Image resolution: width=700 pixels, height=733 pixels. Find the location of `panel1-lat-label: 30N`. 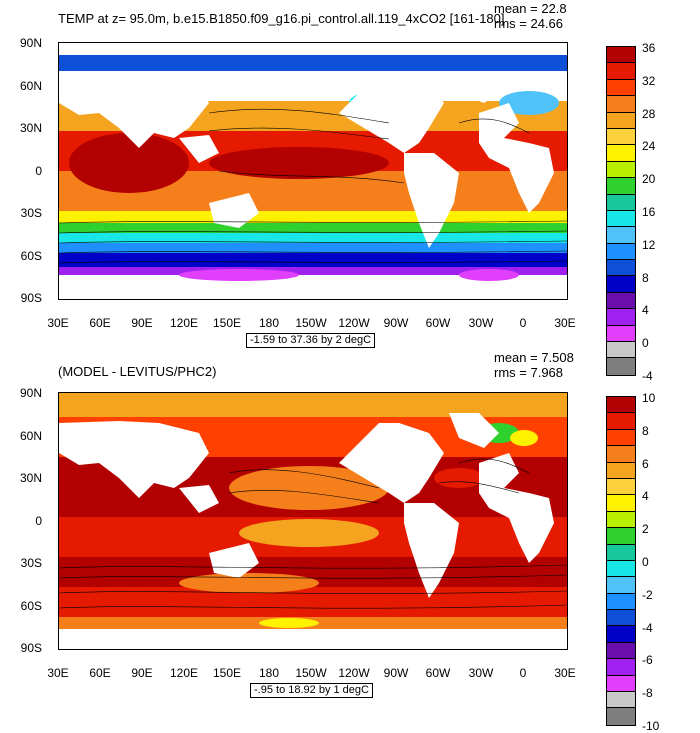

panel1-lat-label: 30N is located at coordinates (30, 128).